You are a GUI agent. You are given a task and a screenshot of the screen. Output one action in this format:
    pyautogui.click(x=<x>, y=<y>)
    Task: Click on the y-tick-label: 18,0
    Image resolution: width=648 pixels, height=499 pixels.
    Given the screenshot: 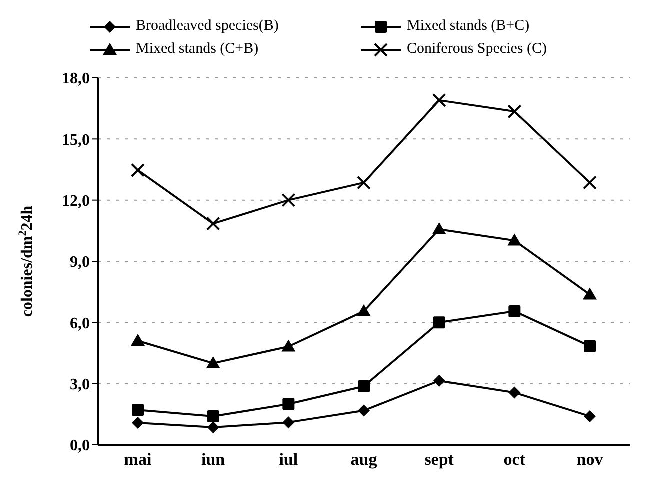 What is the action you would take?
    pyautogui.click(x=76, y=79)
    